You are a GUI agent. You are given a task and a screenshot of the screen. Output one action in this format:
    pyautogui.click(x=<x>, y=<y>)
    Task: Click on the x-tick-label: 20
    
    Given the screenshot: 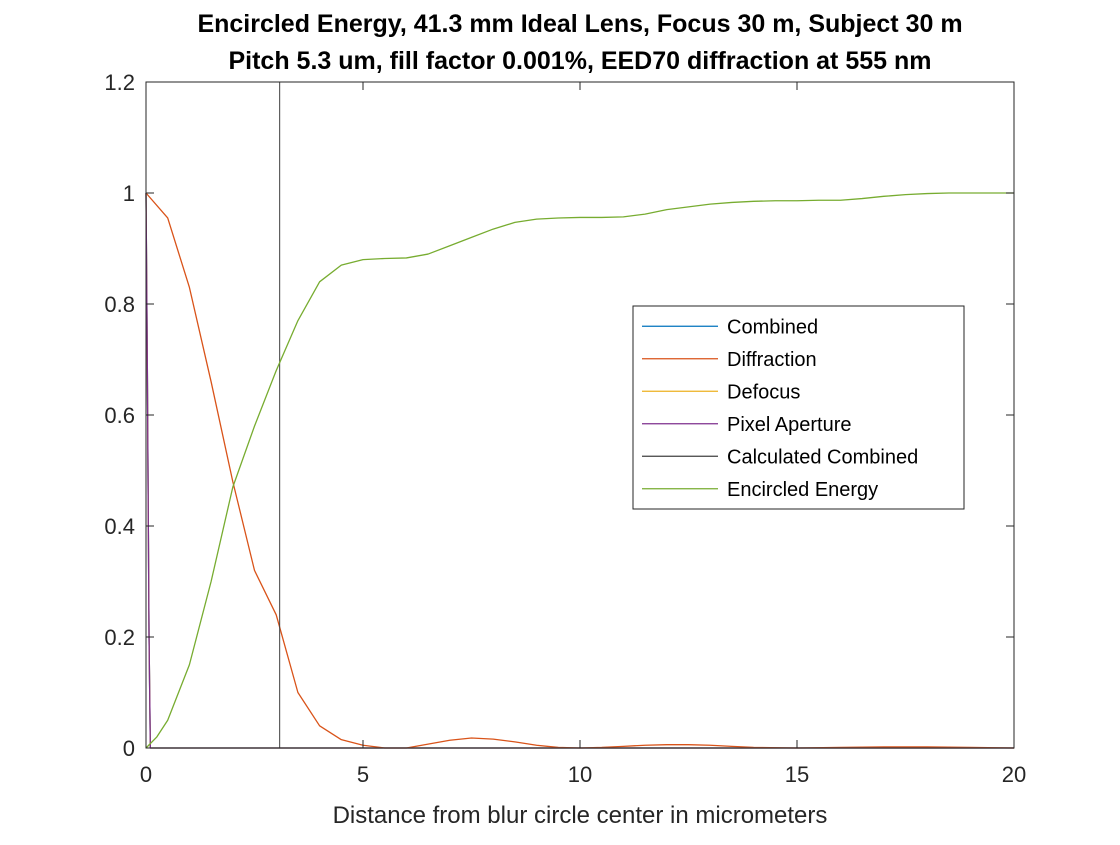 What is the action you would take?
    pyautogui.click(x=1014, y=774)
    